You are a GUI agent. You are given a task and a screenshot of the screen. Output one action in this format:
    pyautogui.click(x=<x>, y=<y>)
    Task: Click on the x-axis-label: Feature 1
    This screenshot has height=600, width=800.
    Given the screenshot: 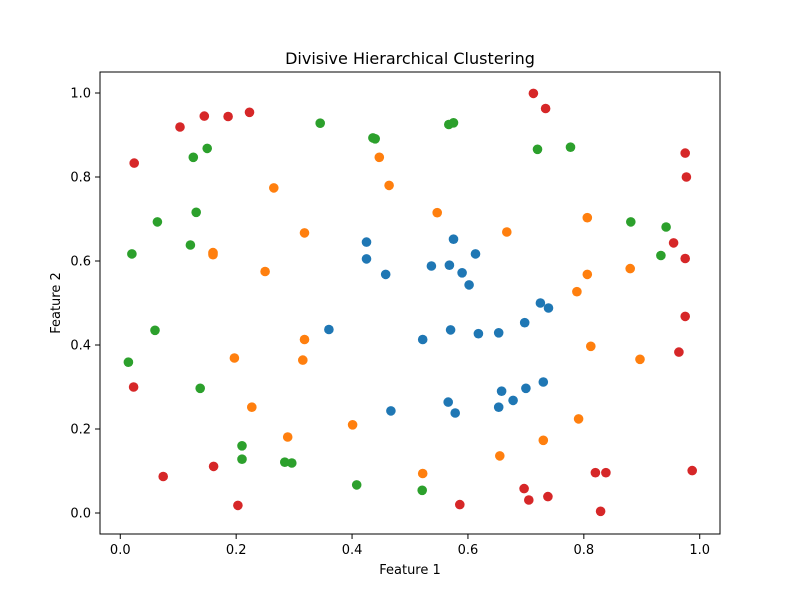 What is the action you would take?
    pyautogui.click(x=410, y=570)
    